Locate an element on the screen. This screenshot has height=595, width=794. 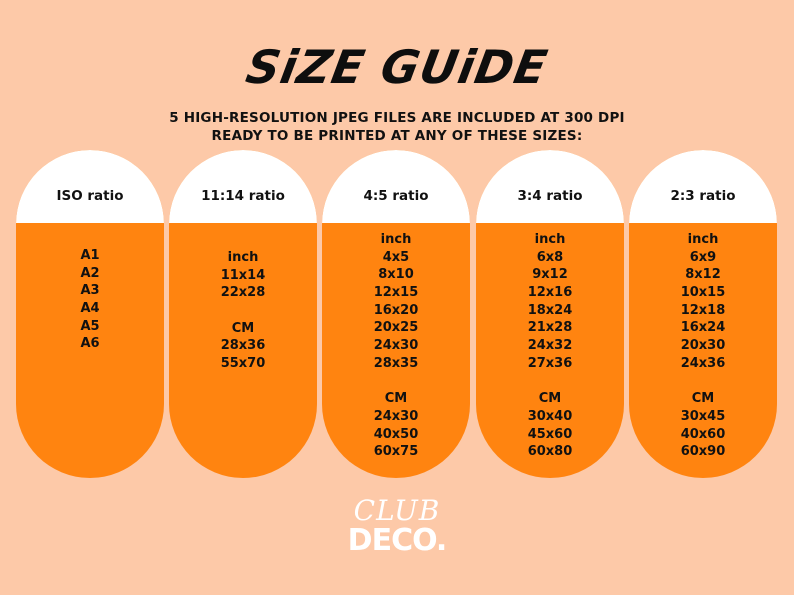
size-item: 28x36 is located at coordinates (243, 346).